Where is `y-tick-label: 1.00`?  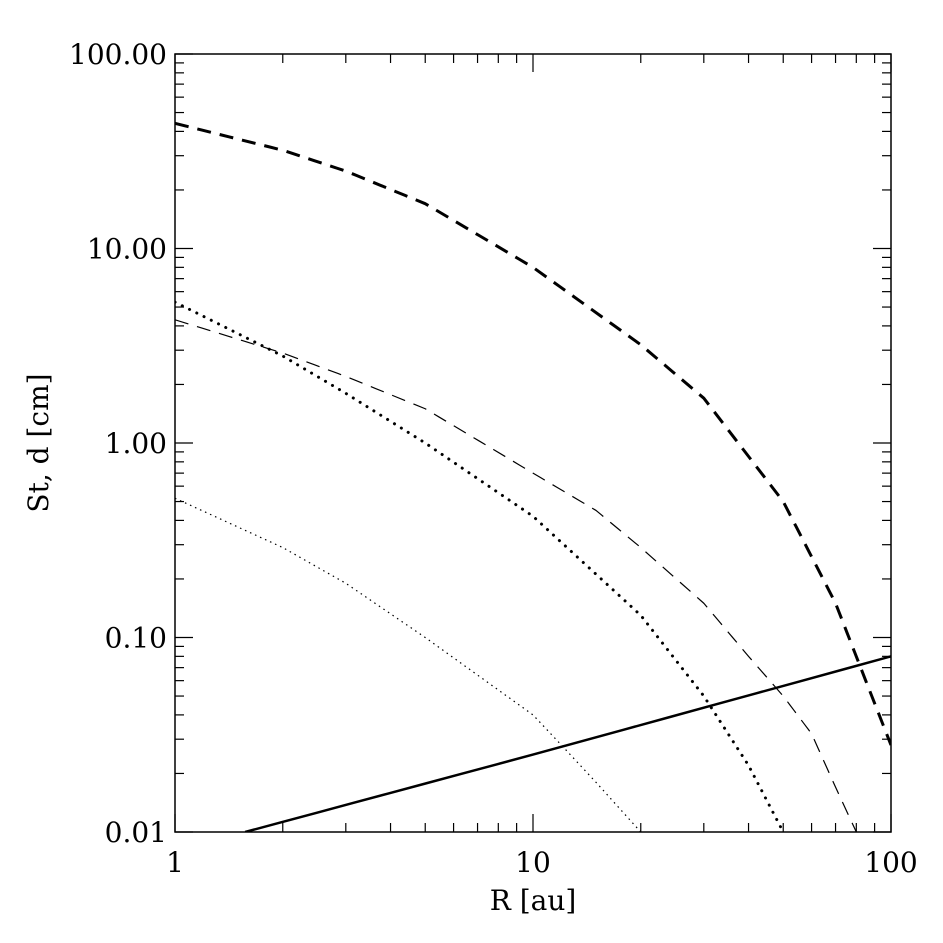
y-tick-label: 1.00 is located at coordinates (136, 443).